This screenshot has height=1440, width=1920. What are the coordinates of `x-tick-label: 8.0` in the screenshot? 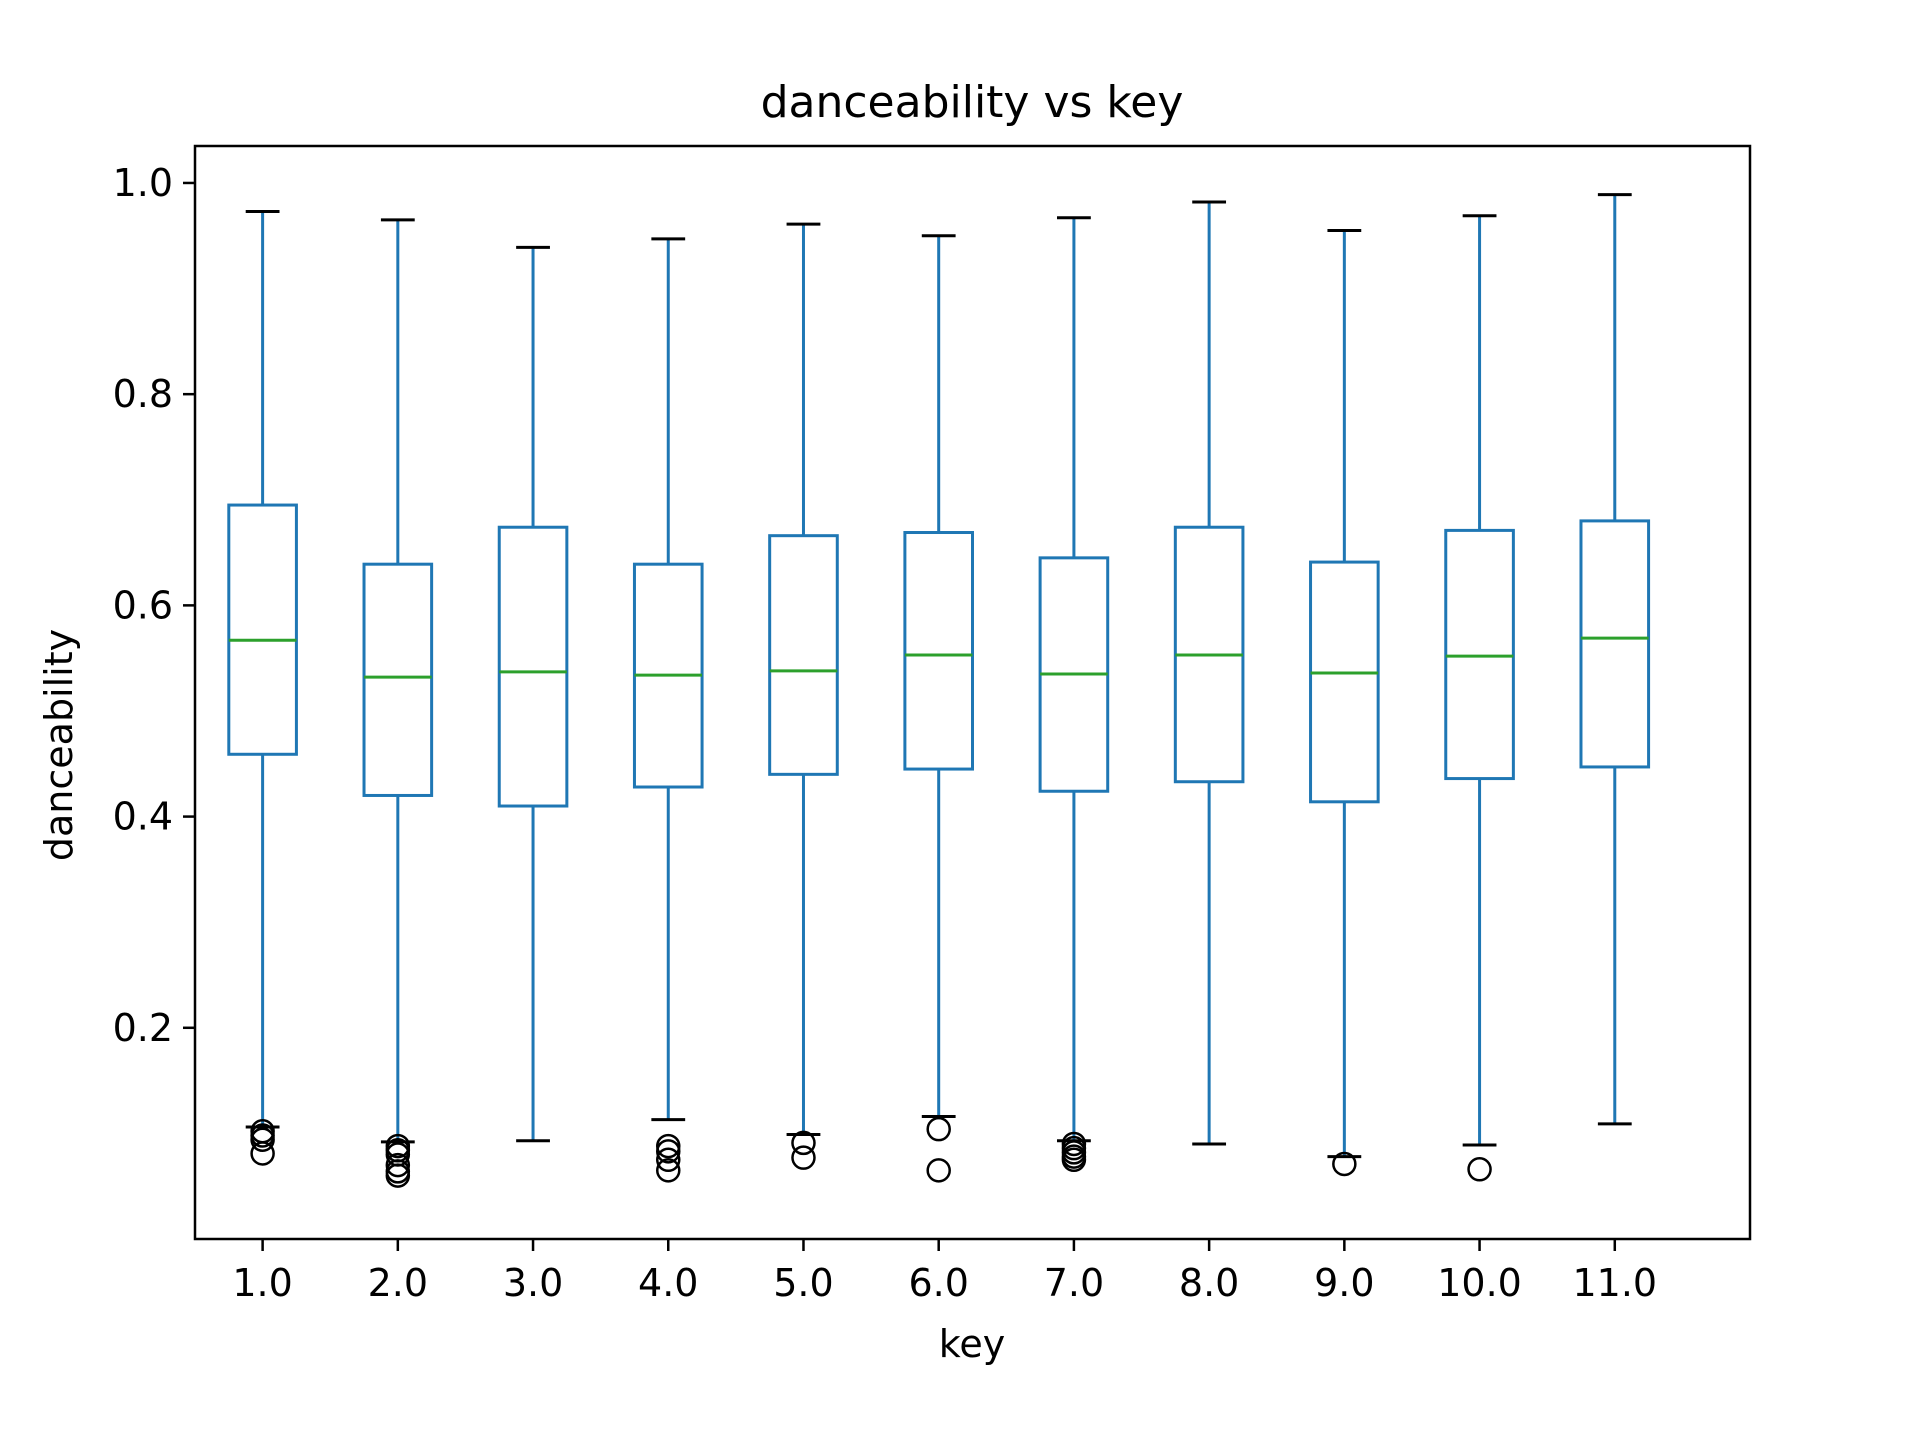 It's located at (1209, 1283).